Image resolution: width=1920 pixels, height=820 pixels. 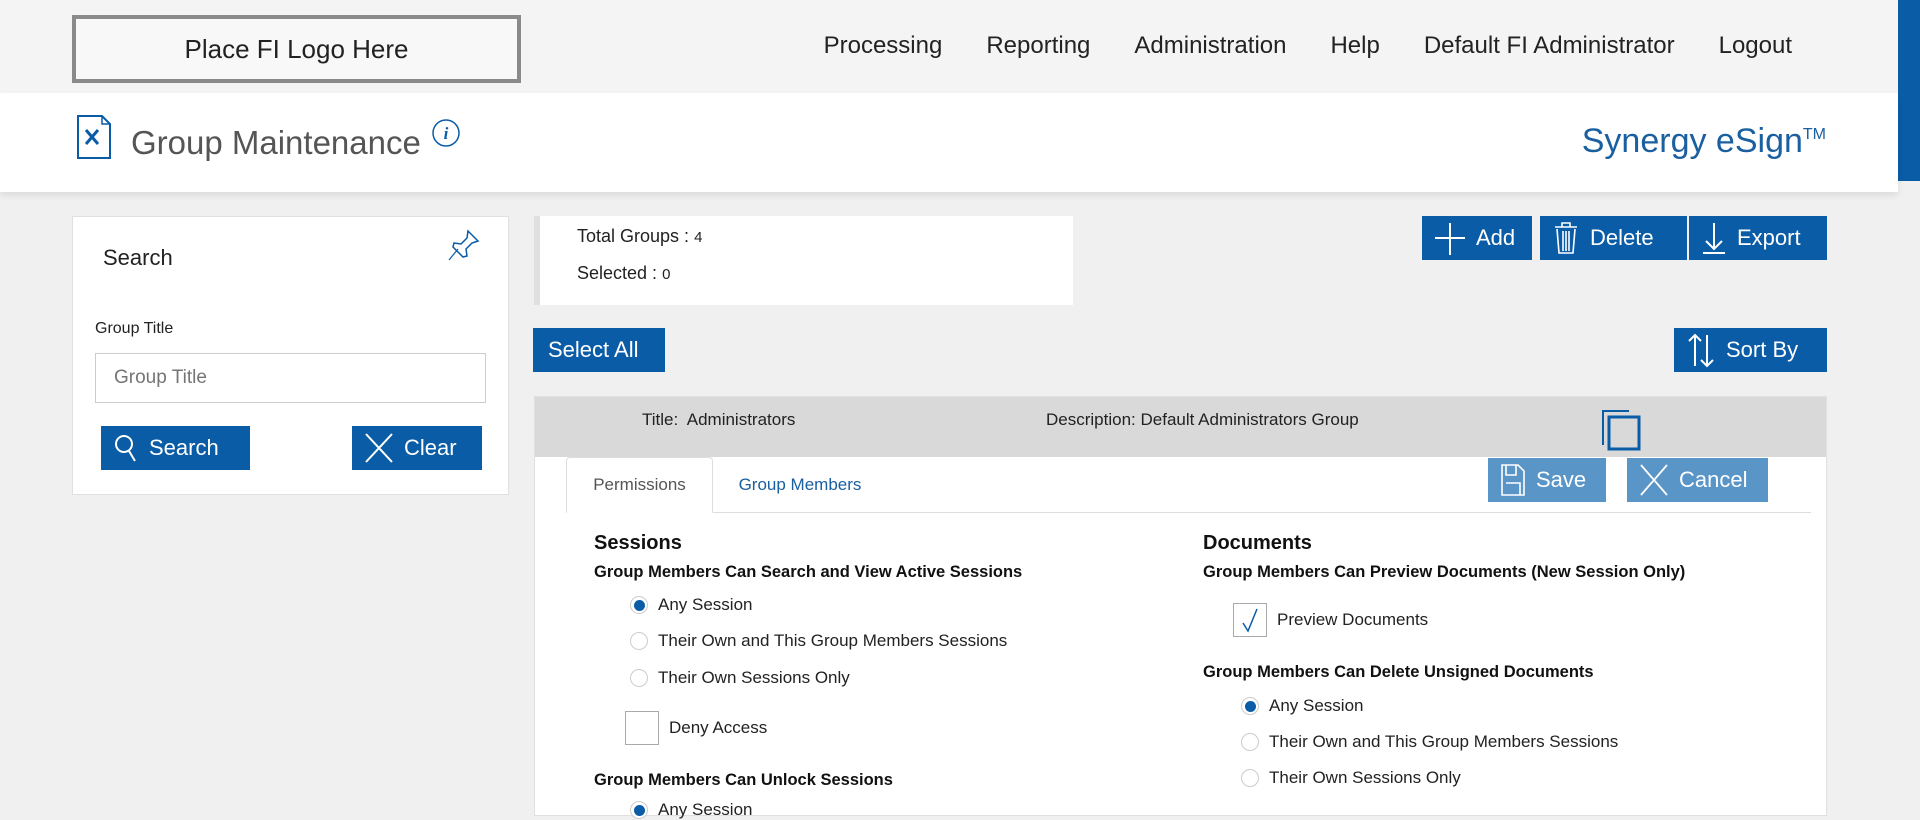 What do you see at coordinates (464, 245) in the screenshot?
I see `pin-icon` at bounding box center [464, 245].